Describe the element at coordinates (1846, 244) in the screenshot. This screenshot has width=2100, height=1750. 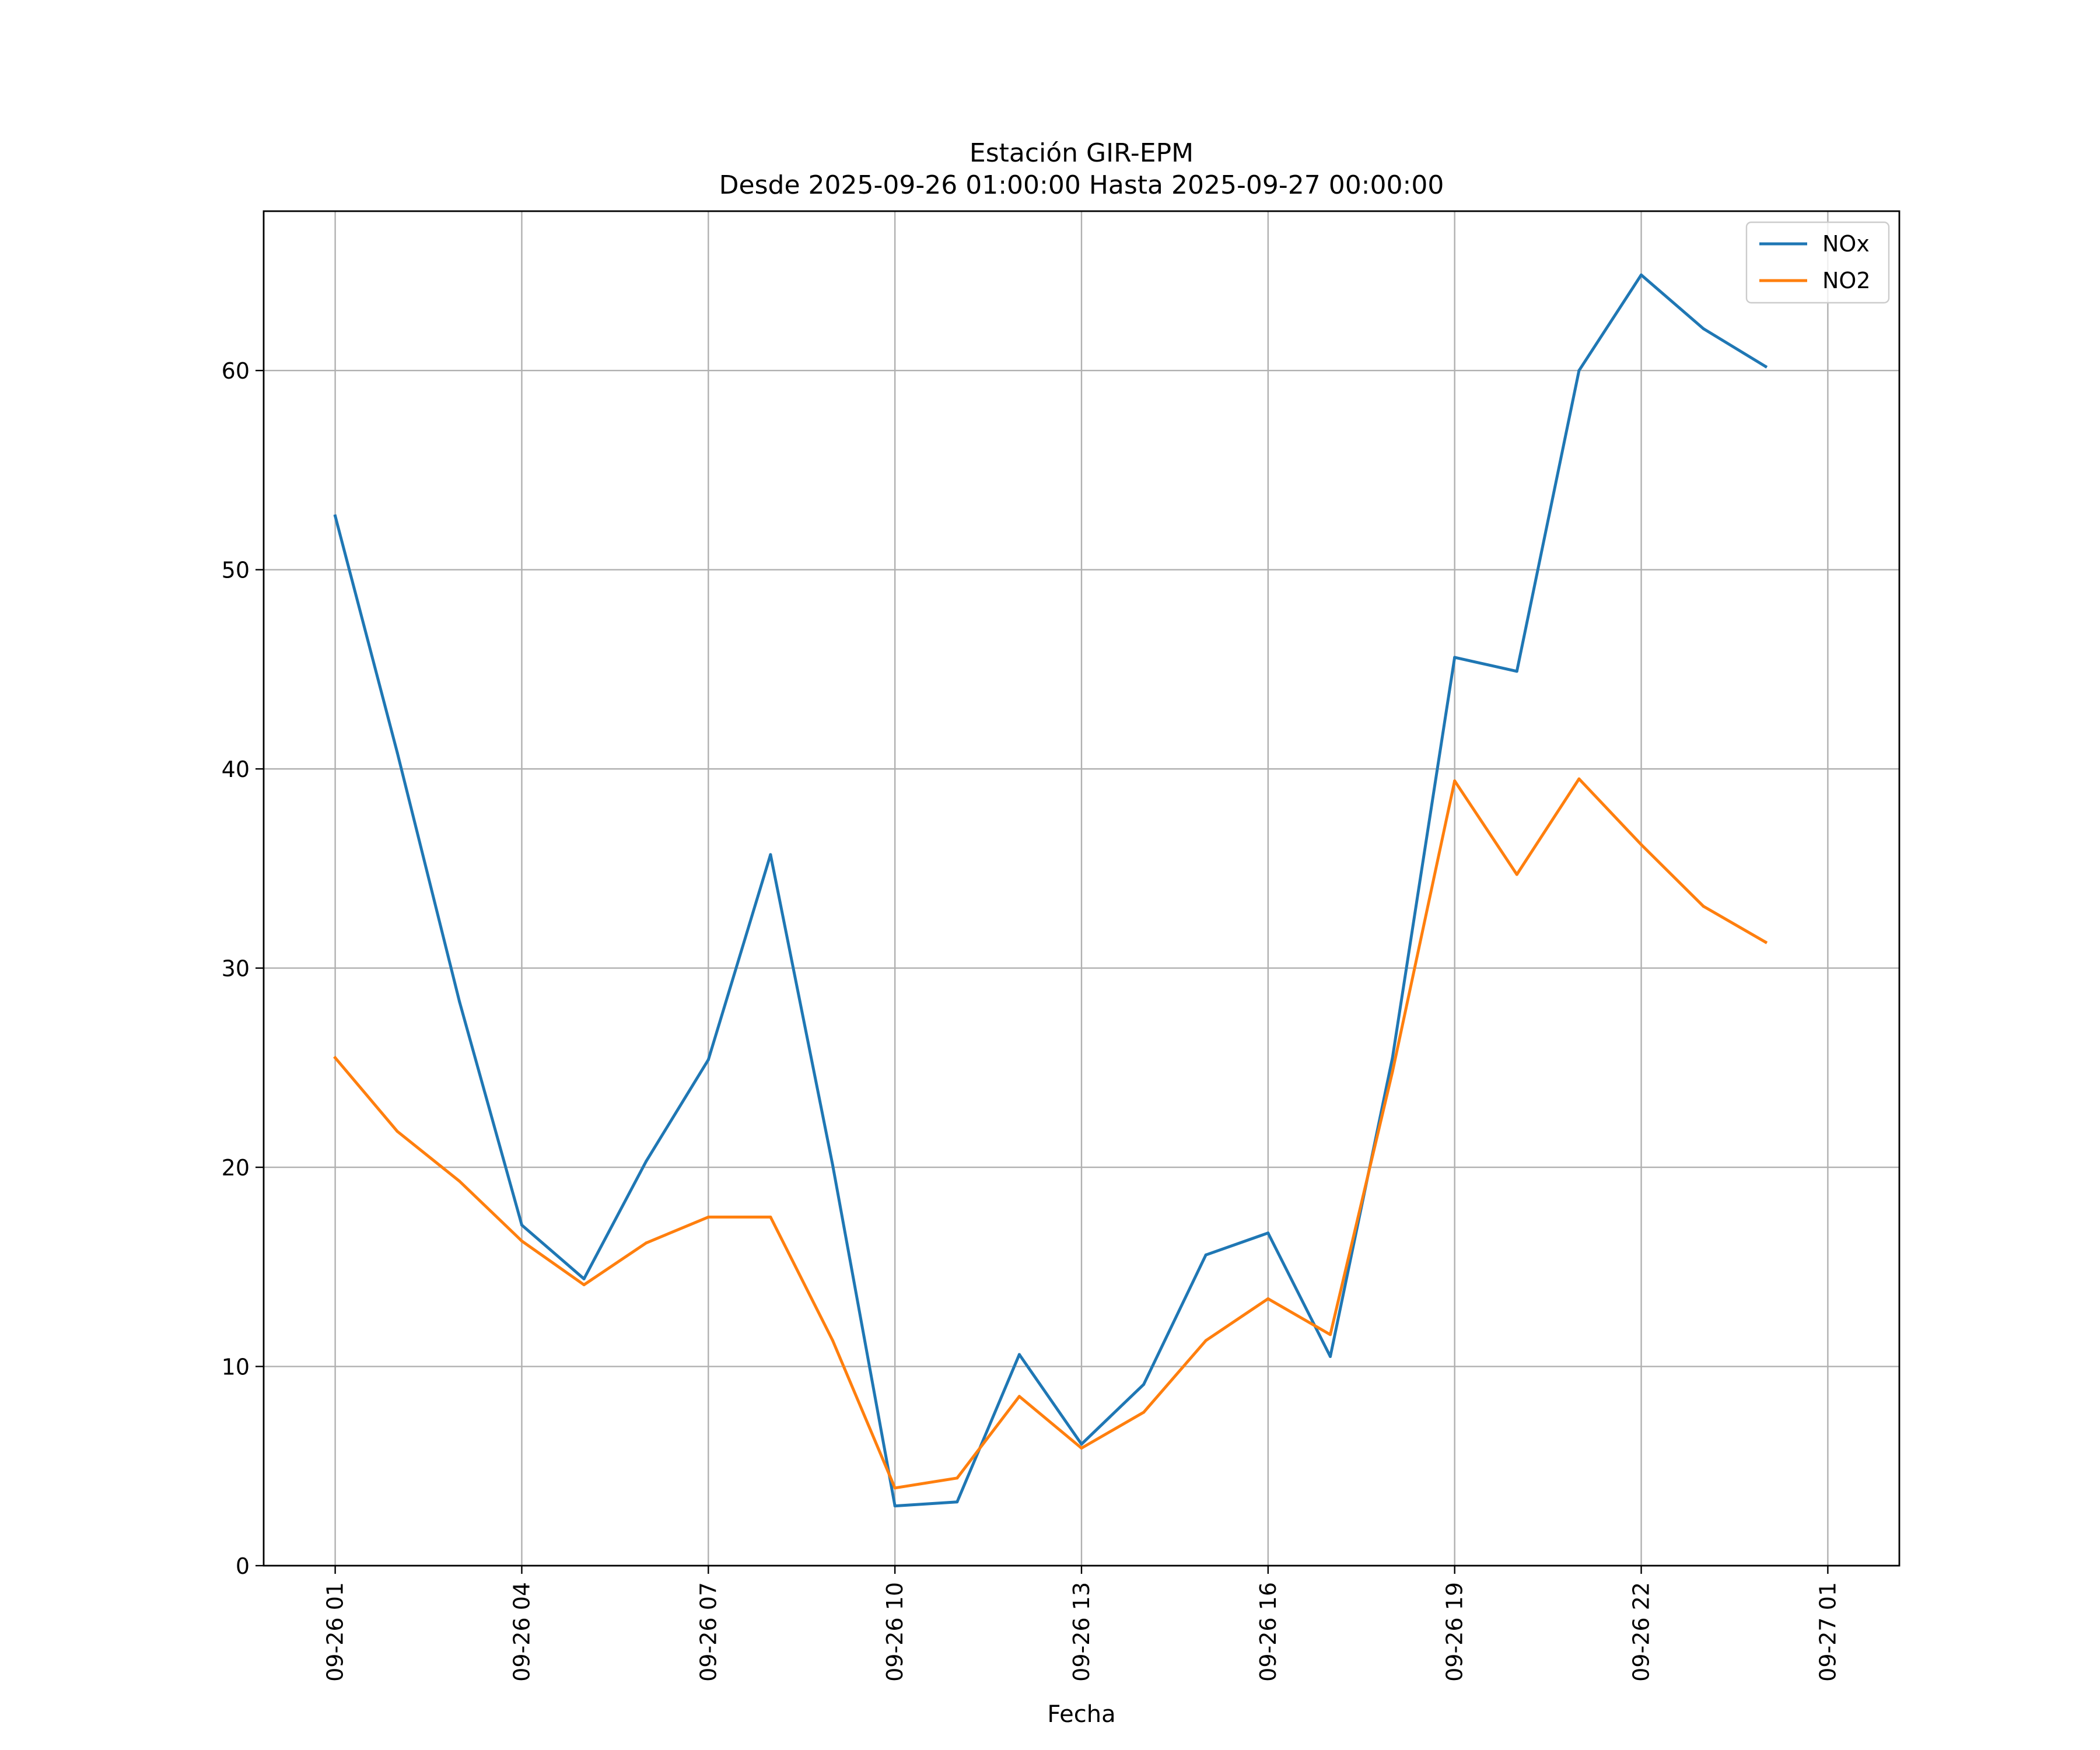
I see `legend-label-nox: NOx` at that location.